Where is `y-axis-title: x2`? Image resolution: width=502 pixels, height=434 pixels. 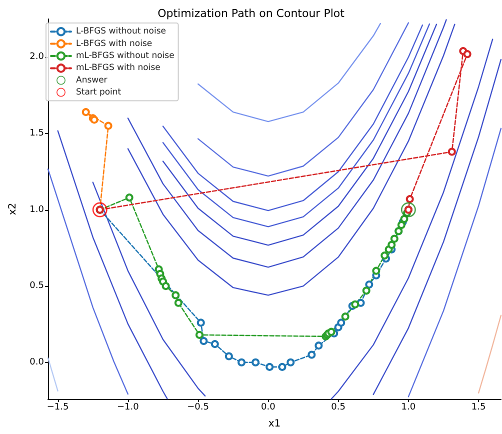 y-axis-title: x2 is located at coordinates (13, 209).